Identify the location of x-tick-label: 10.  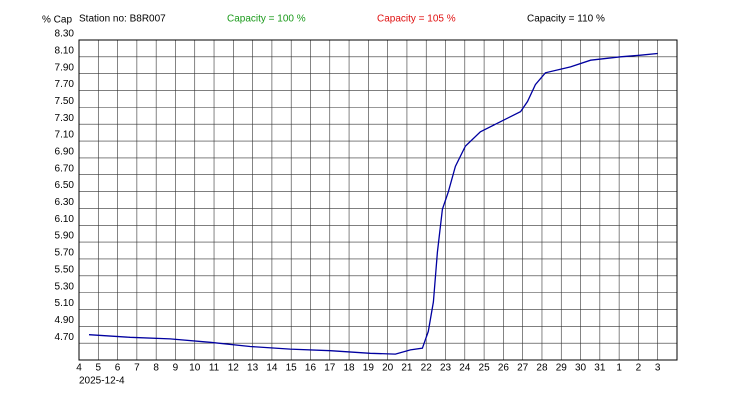
(195, 368).